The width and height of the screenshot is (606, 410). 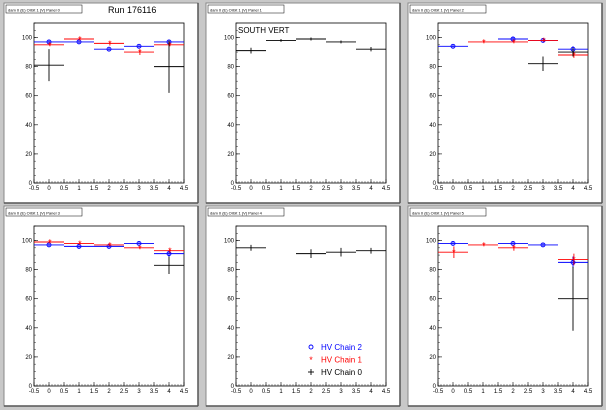 What do you see at coordinates (432, 271) in the screenshot?
I see `y-tick-label: 80` at bounding box center [432, 271].